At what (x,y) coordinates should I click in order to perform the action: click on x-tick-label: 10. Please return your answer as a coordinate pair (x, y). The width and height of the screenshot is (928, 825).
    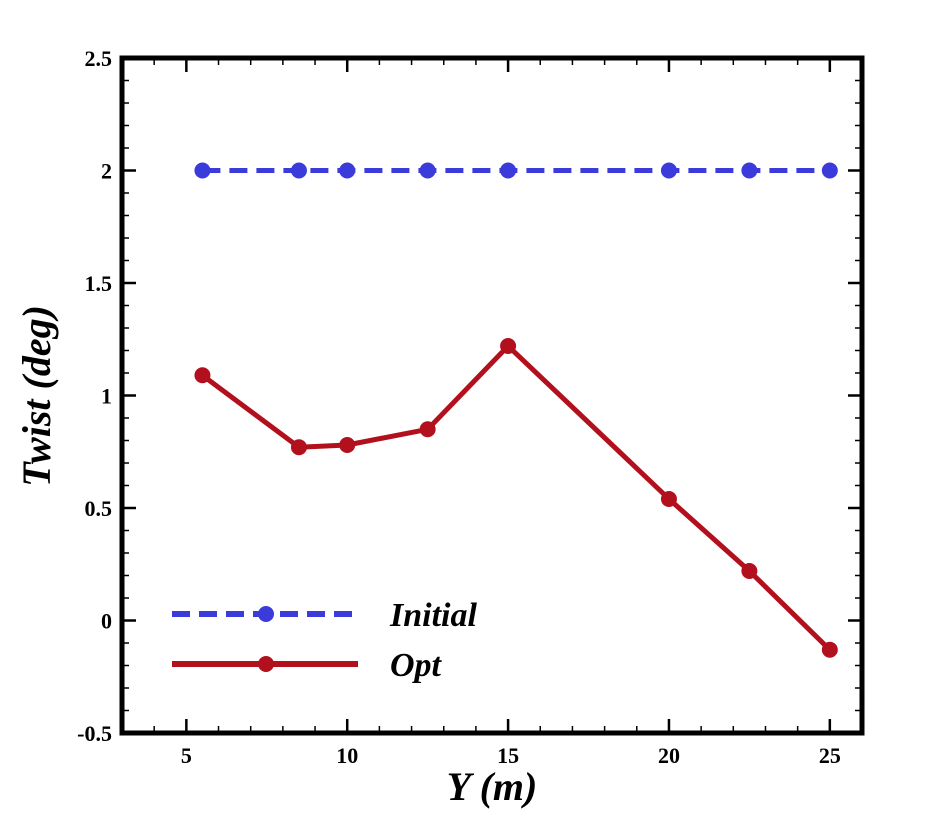
    Looking at the image, I should click on (347, 755).